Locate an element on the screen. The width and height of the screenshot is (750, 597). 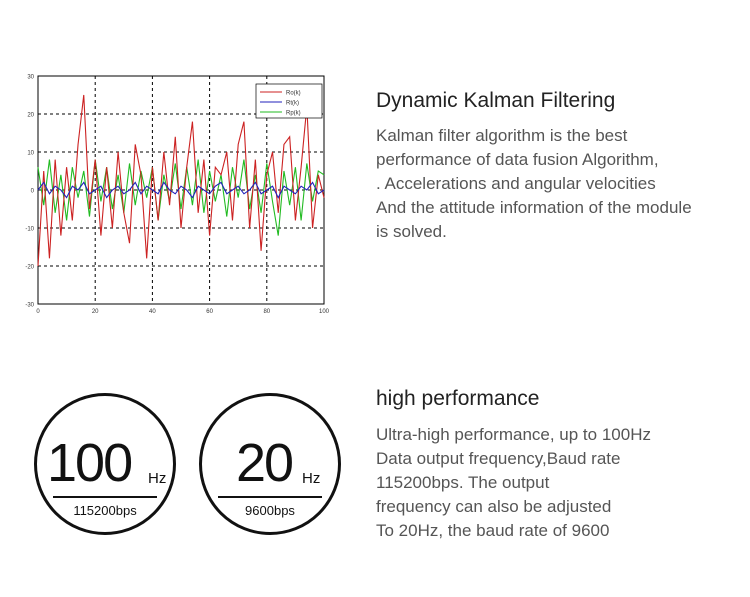
y-tick-label: -10 is located at coordinates (29, 230).